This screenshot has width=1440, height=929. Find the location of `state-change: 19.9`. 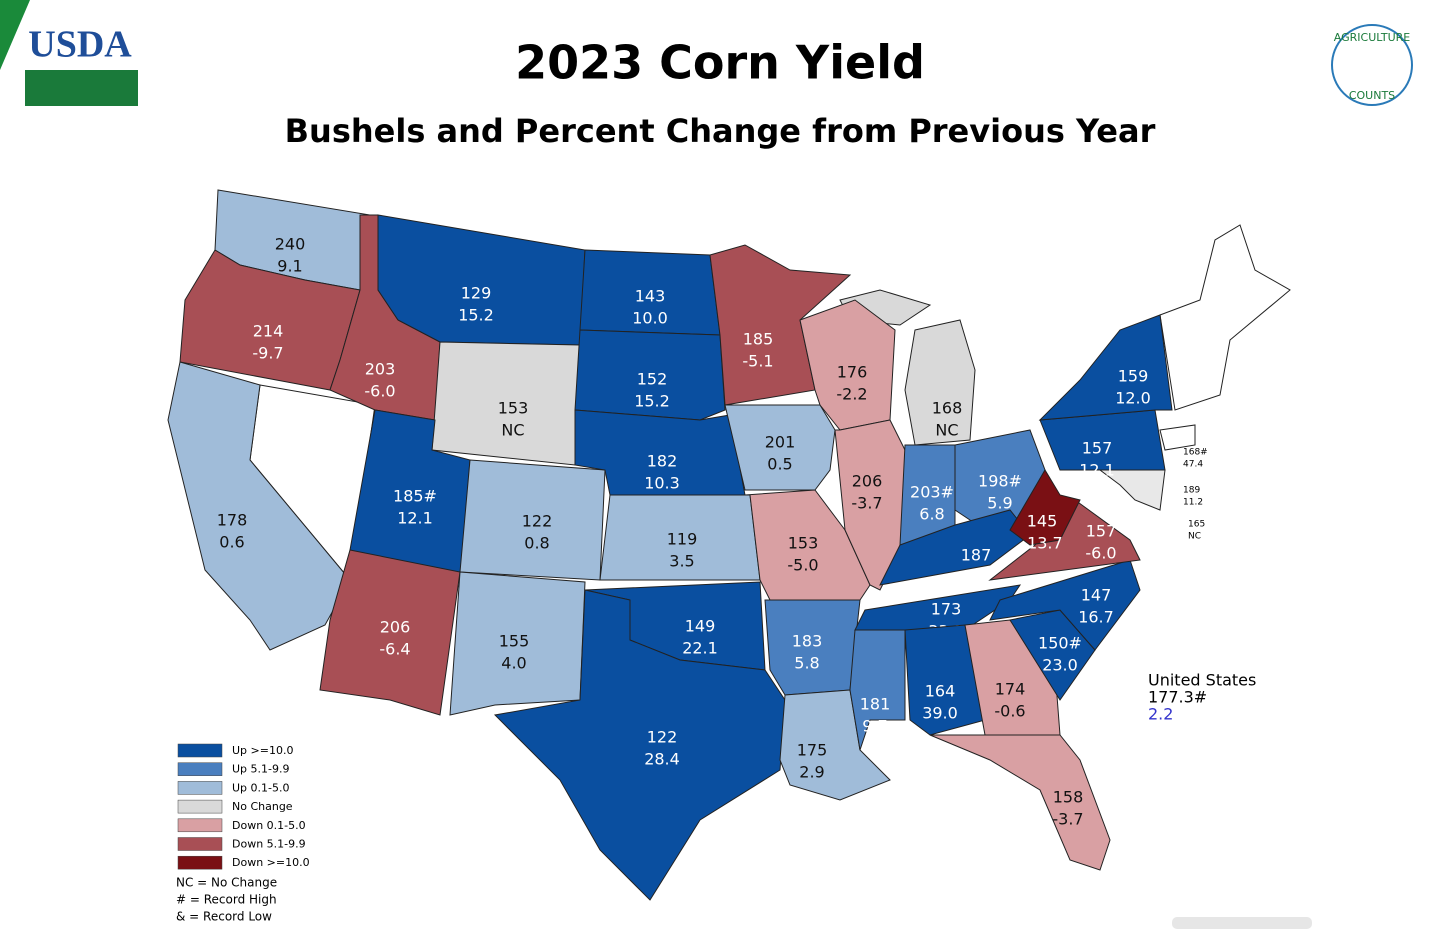

state-change: 19.9 is located at coordinates (976, 577).